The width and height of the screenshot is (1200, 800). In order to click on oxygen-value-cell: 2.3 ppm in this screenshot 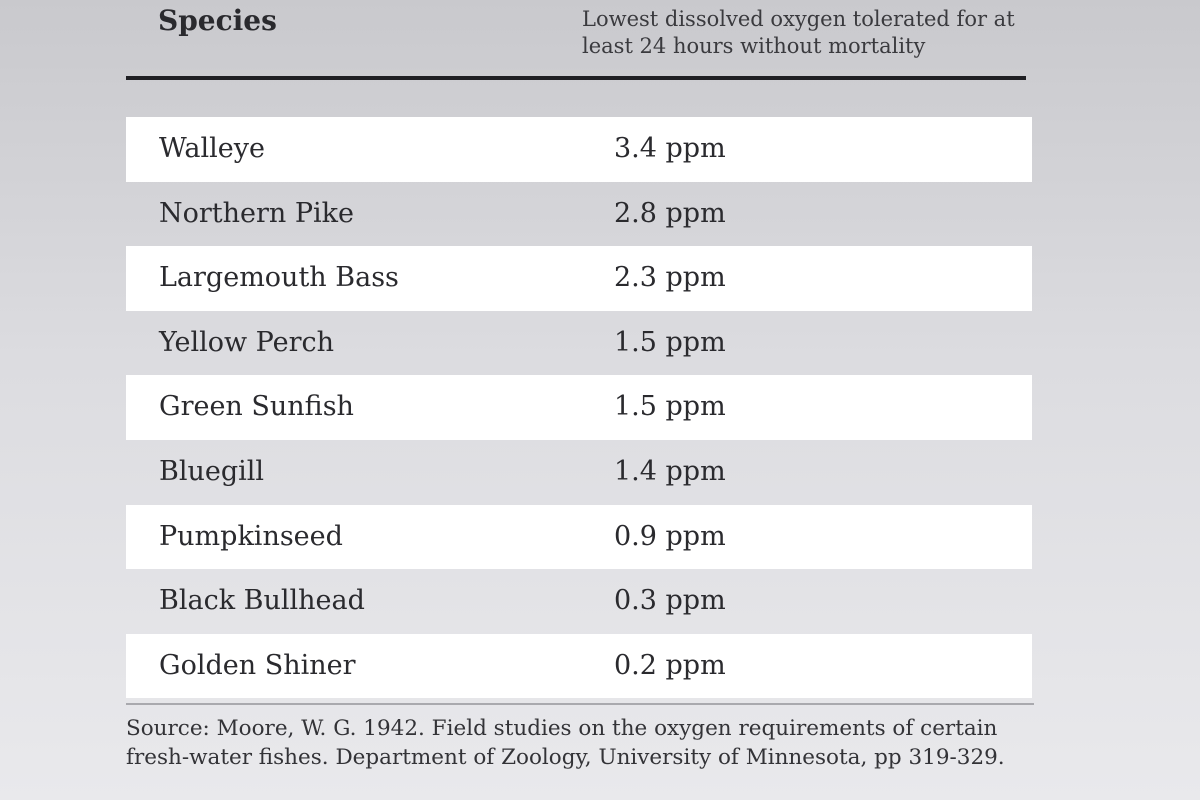, I will do `click(670, 278)`.